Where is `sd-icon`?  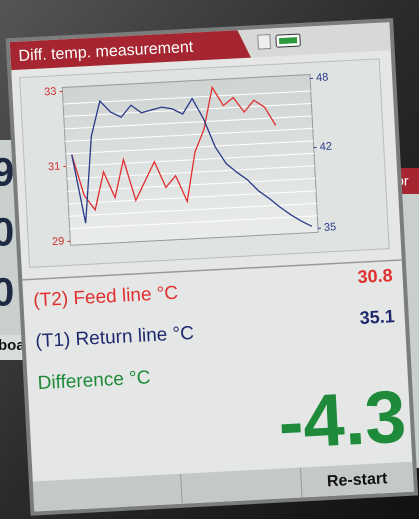
sd-icon is located at coordinates (264, 42).